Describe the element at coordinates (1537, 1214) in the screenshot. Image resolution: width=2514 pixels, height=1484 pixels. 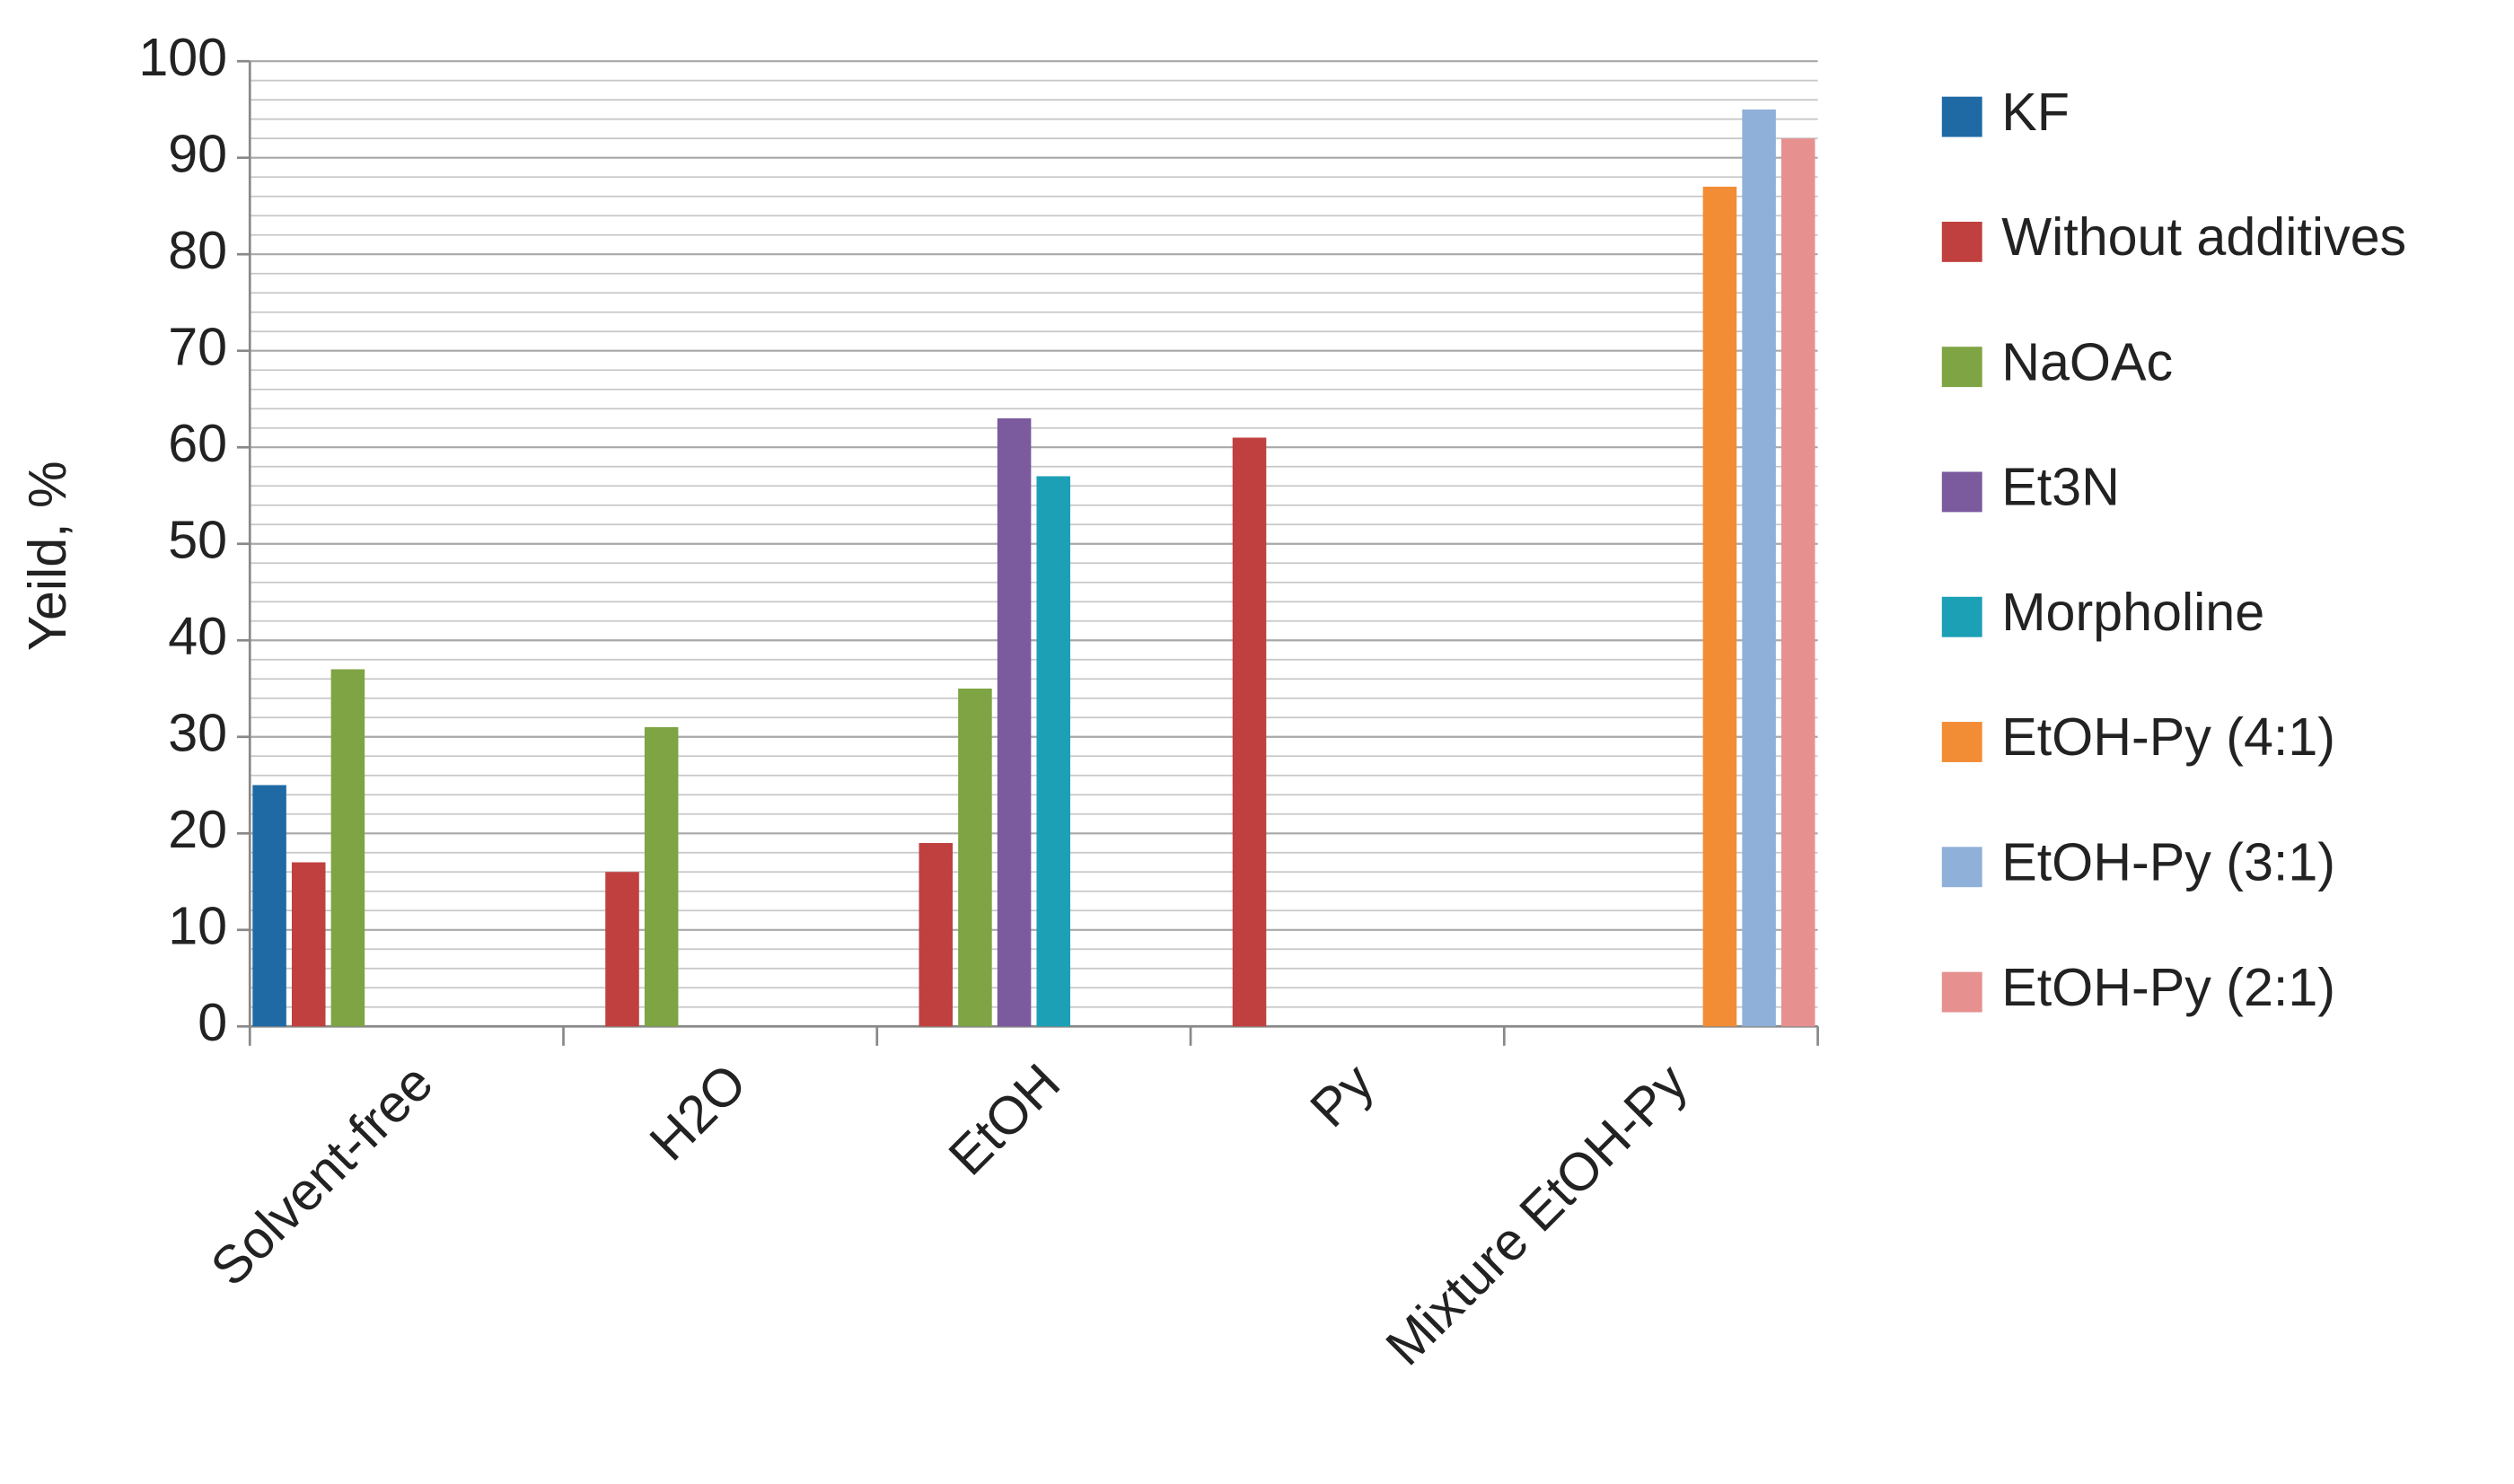
I see `x-tick-label: Mixture EtOH-Py` at that location.